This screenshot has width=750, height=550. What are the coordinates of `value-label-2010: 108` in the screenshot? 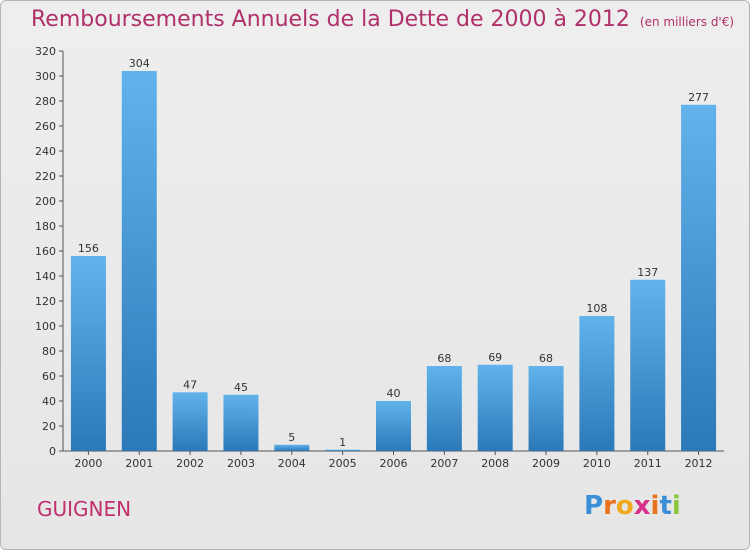 It's located at (596, 308).